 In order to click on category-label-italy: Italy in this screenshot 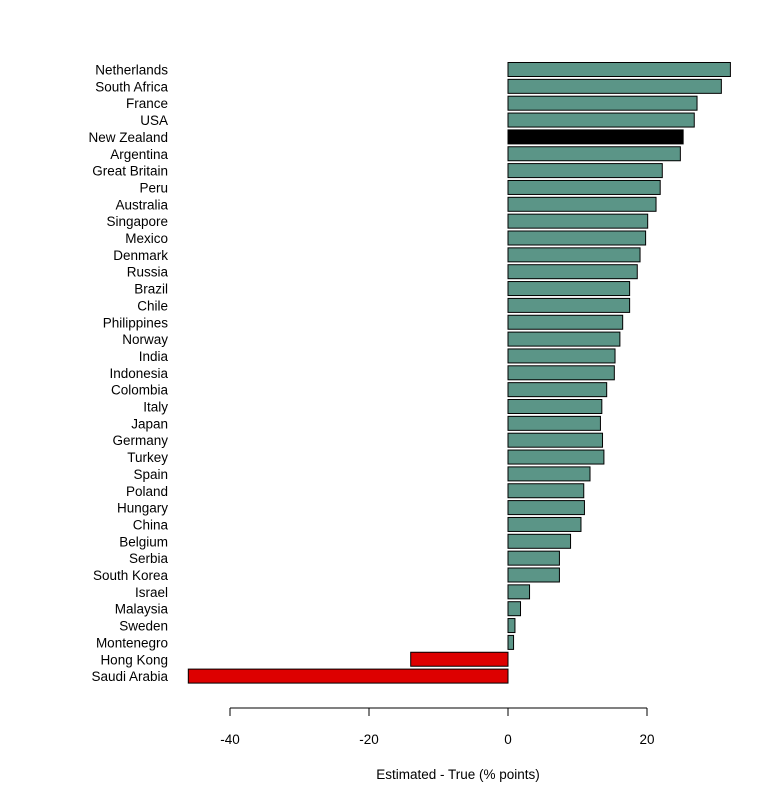, I will do `click(155, 407)`.